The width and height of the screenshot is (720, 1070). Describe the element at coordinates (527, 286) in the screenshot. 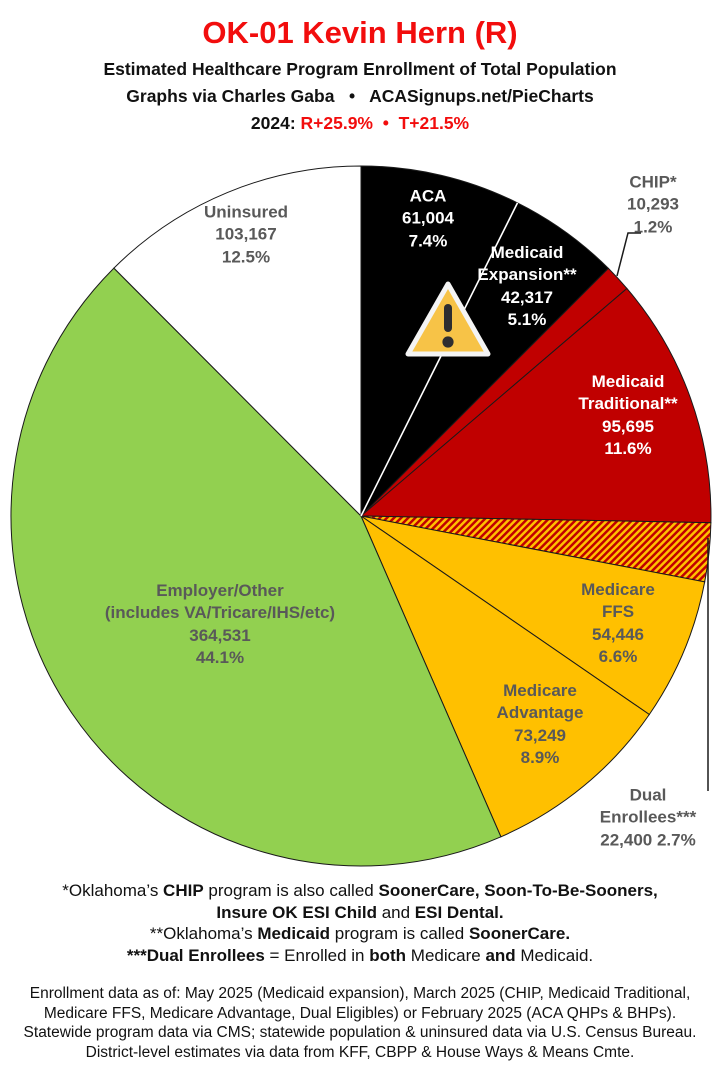

I see `slice-label-medicaid-expansion: Medicaid Expansion** 42,317 5.1%` at that location.